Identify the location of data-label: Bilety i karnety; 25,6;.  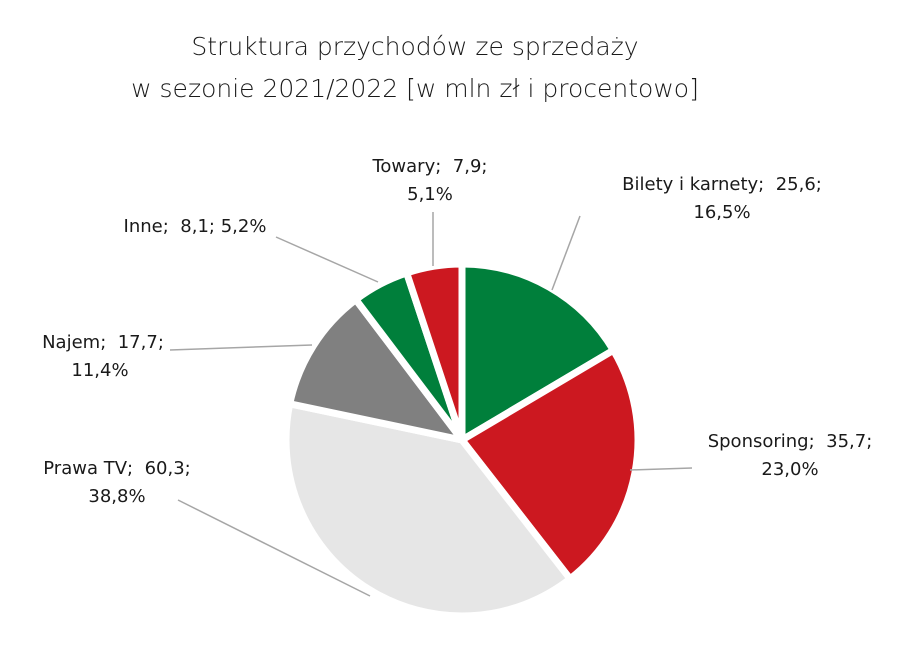
(722, 184).